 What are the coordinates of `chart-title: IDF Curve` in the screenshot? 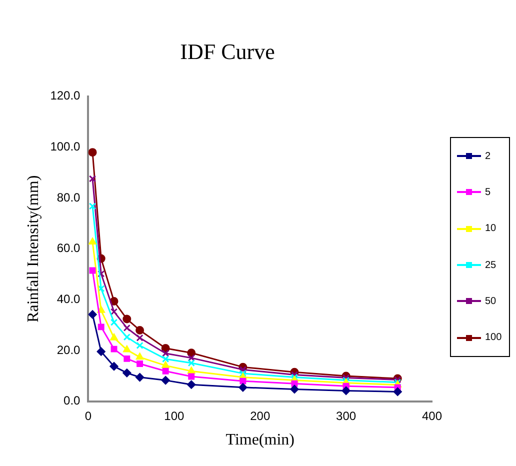 It's located at (227, 51).